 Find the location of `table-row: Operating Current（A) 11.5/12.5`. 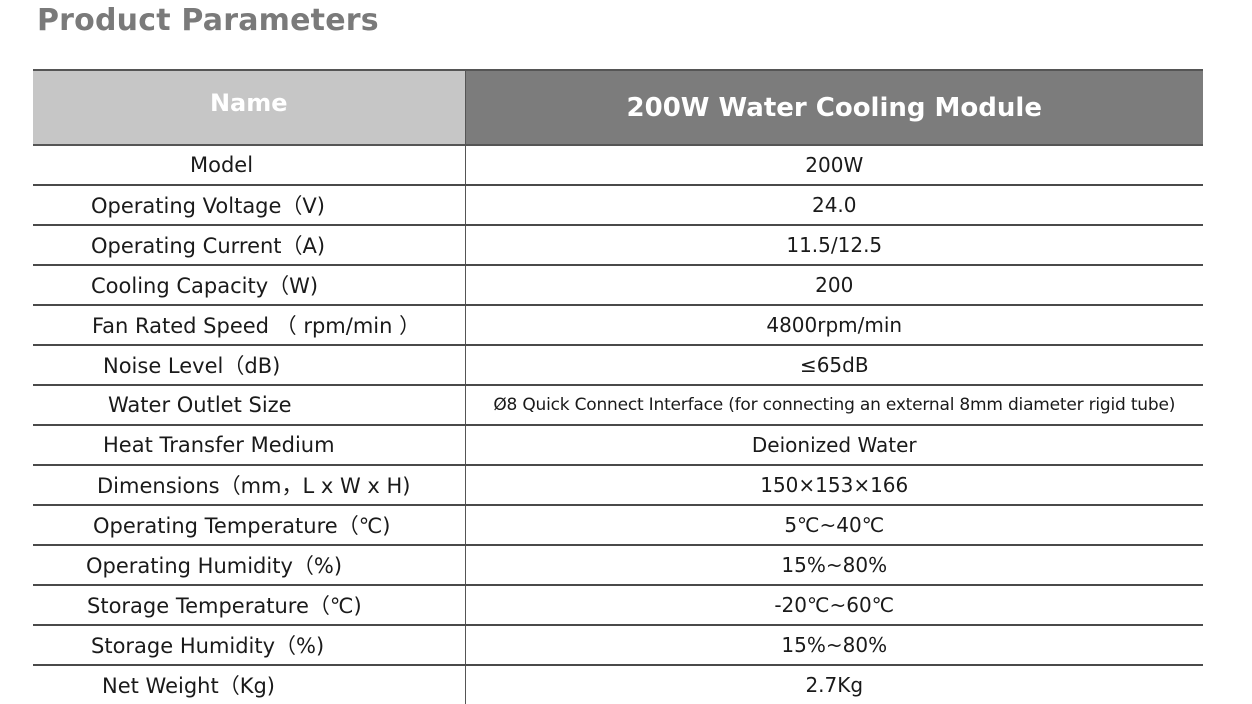

table-row: Operating Current（A) 11.5/12.5 is located at coordinates (618, 245).